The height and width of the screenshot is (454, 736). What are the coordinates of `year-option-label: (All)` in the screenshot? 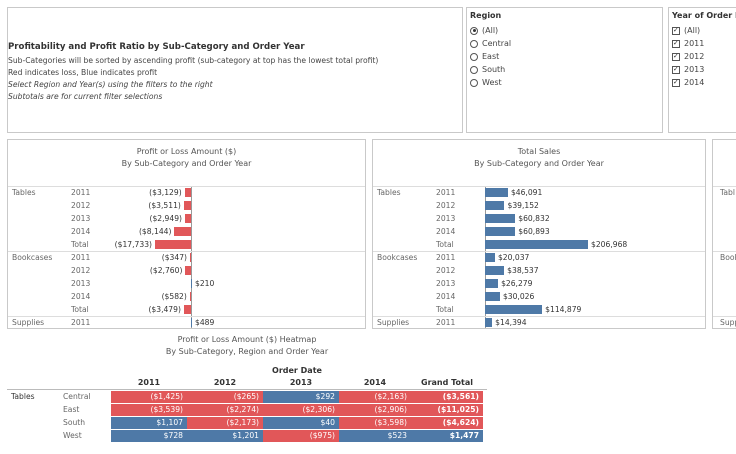 It's located at (692, 30).